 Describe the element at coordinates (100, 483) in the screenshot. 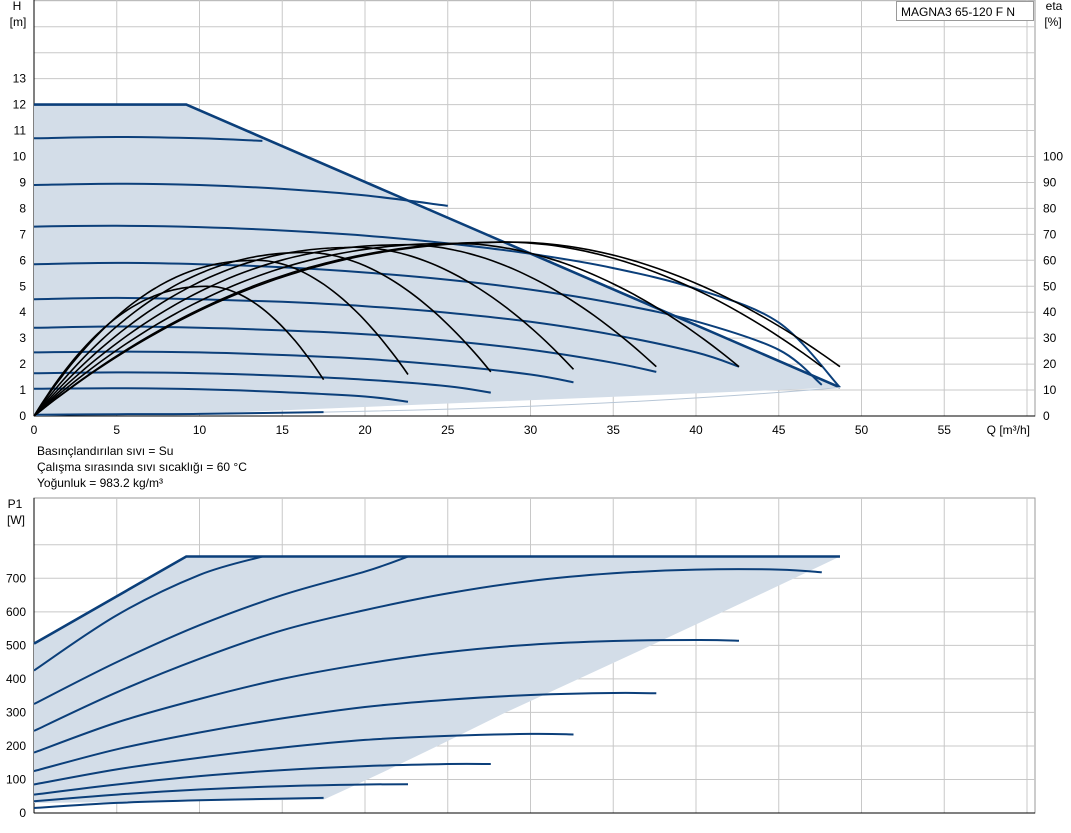

I see `density-note: Yoğunluk = 983.2 kg/m³` at that location.